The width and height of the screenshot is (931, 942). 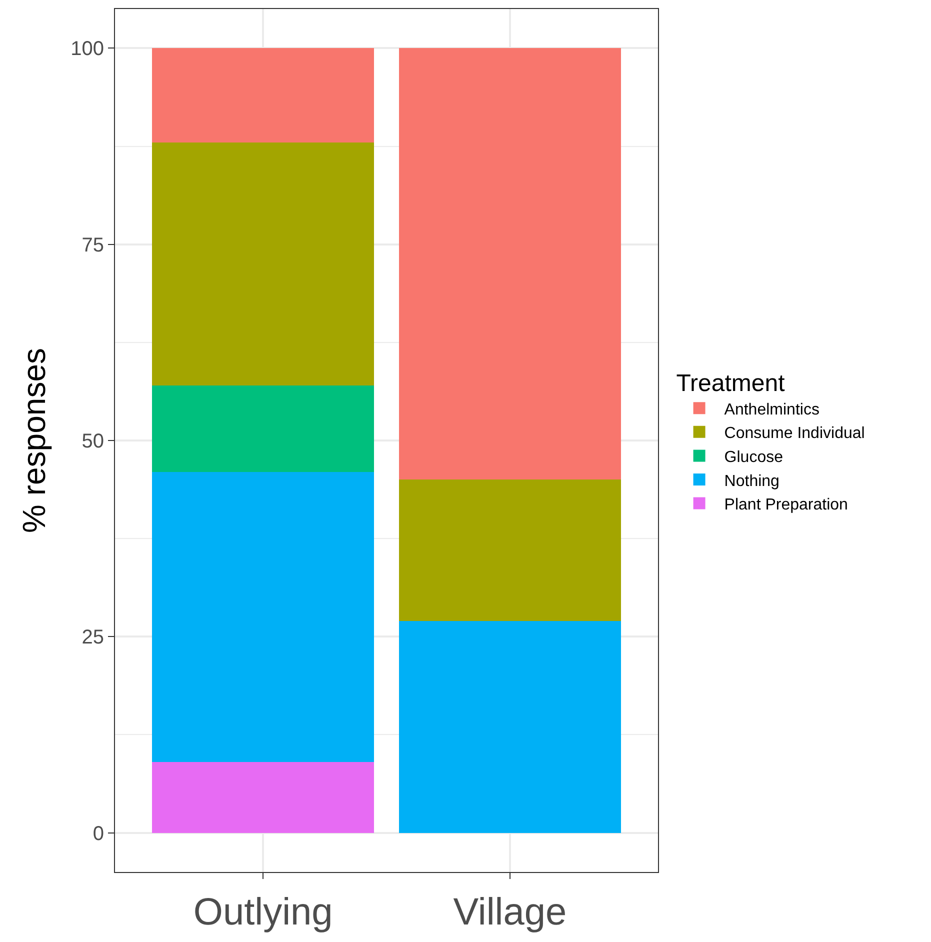 I want to click on y-axis-title: % responses, so click(x=34, y=440).